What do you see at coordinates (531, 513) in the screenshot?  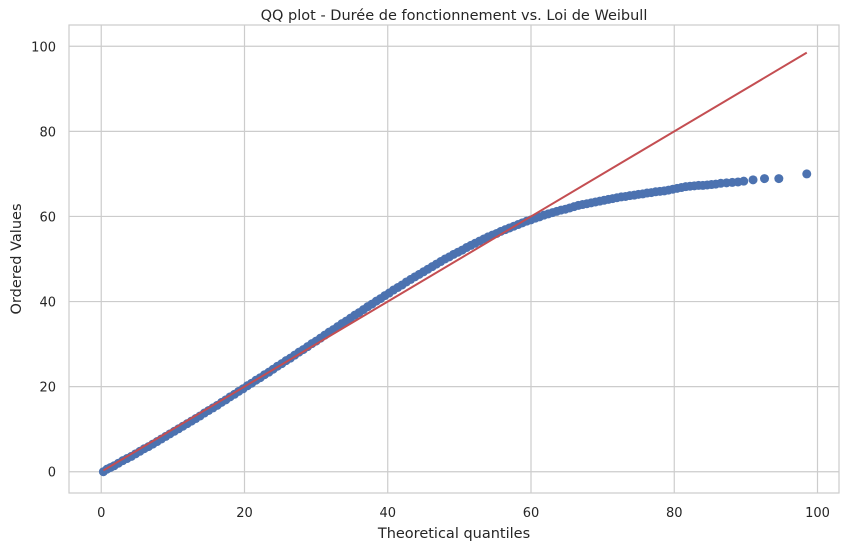 I see `x-tick-label: 60` at bounding box center [531, 513].